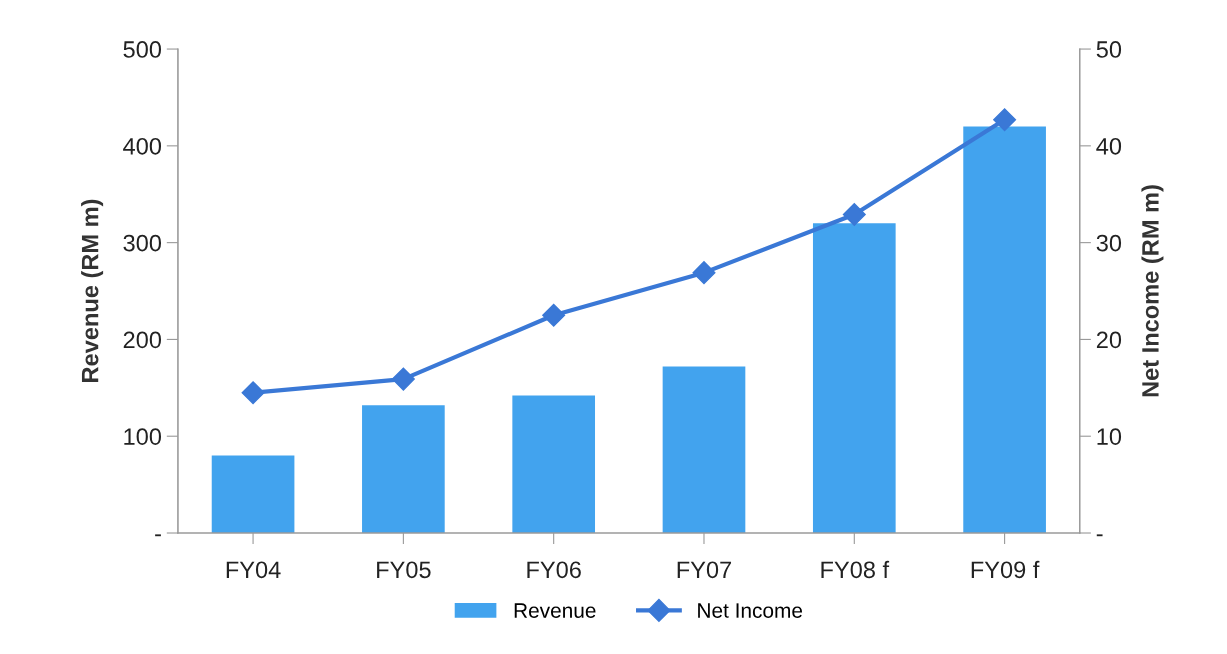  Describe the element at coordinates (404, 570) in the screenshot. I see `x-tick-label: FY05` at that location.